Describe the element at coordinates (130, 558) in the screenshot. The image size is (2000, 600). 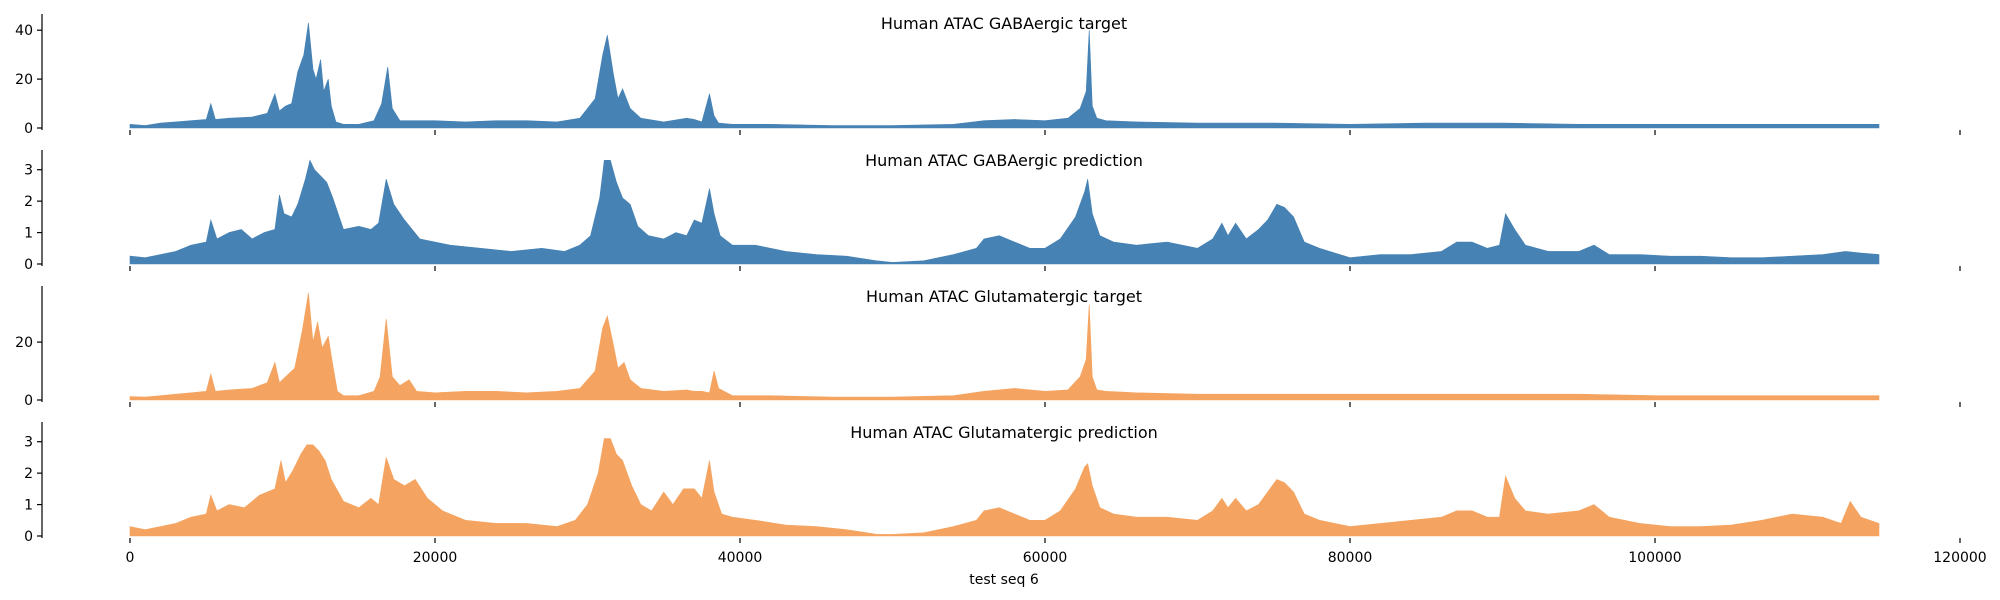
I see `x-tick-label: 0` at that location.